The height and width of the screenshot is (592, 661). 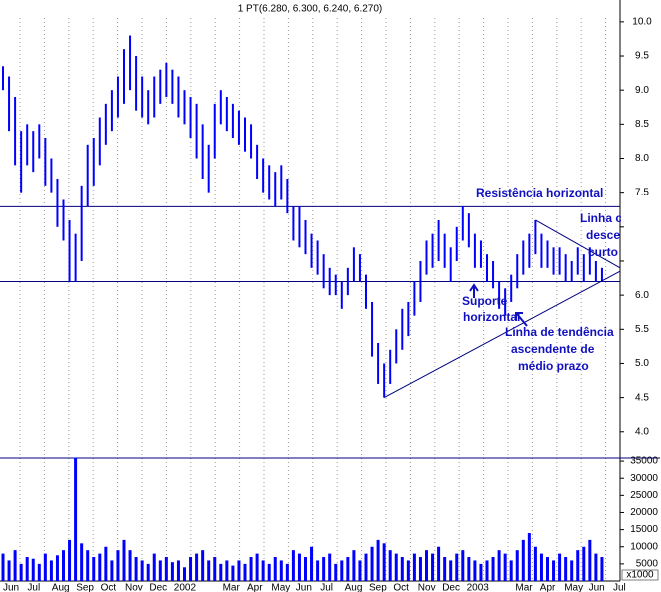 I want to click on y-tick-label: 6.0, so click(x=642, y=295).